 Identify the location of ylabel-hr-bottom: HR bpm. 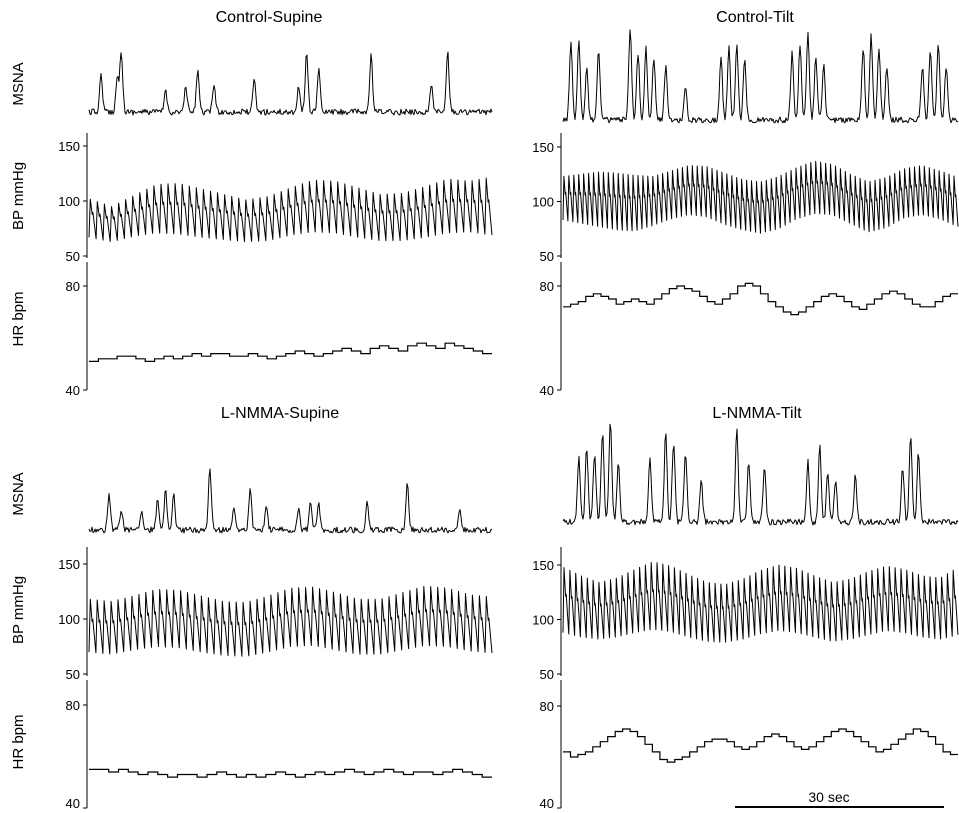
(18, 741).